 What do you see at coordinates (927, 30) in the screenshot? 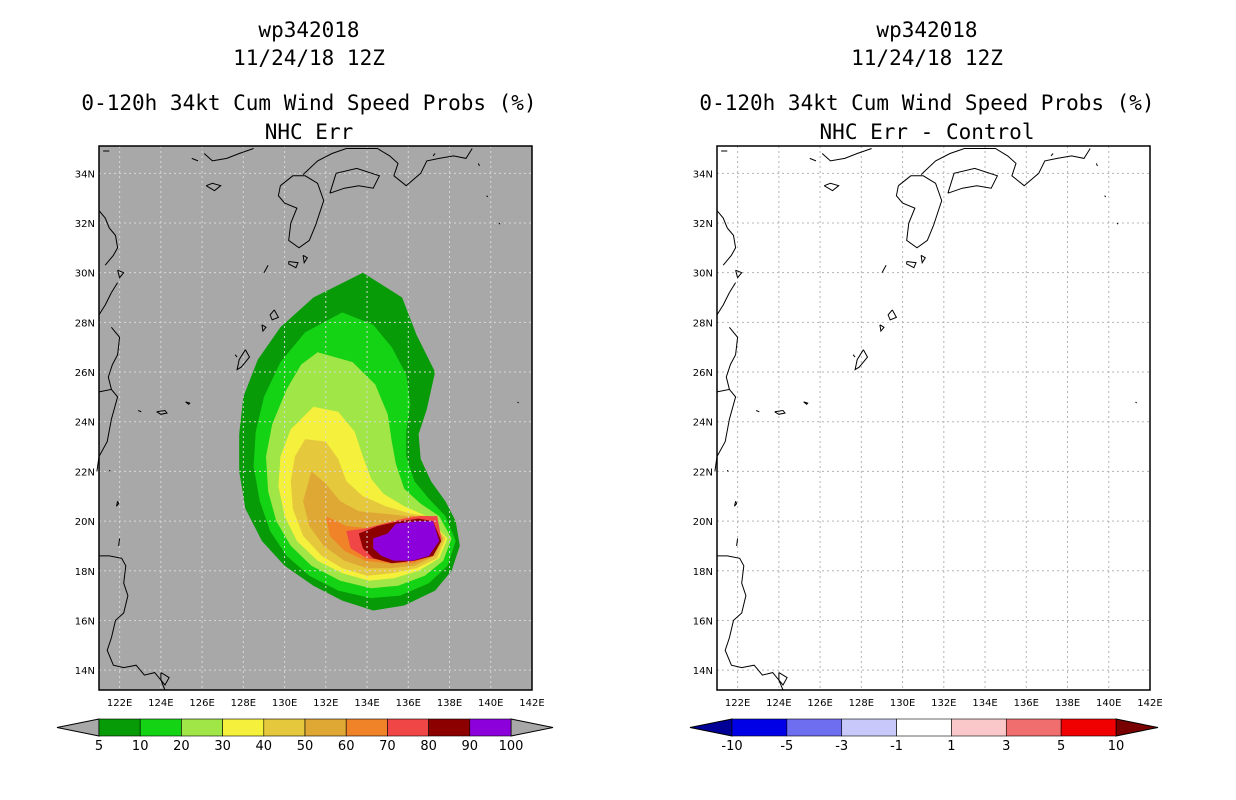
I see `storm-id-title: wp342018` at bounding box center [927, 30].